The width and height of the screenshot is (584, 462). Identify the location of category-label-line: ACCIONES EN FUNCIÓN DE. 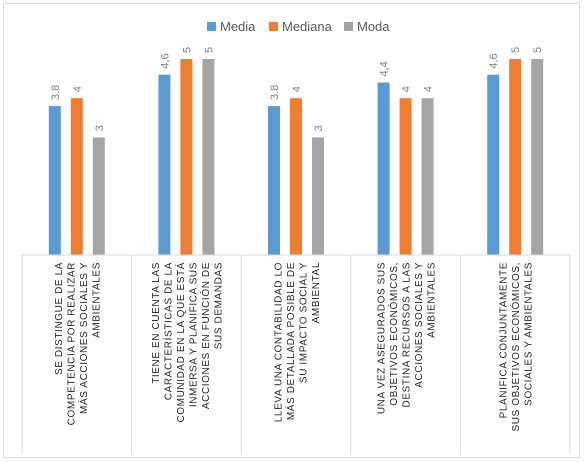
(205, 335).